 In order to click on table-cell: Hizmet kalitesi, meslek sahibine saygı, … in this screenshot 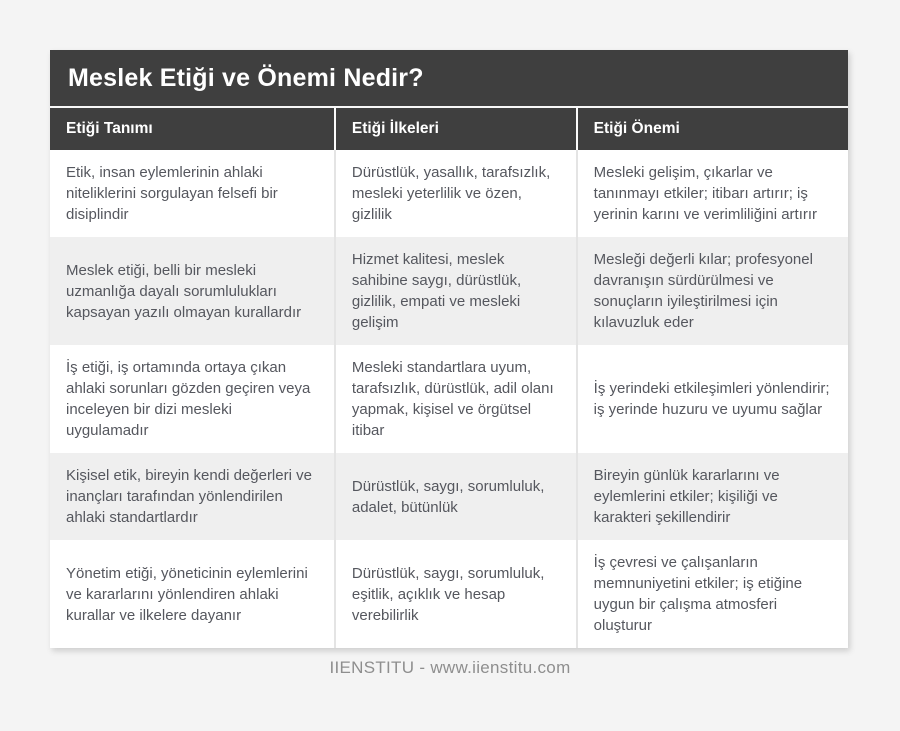, I will do `click(455, 291)`.